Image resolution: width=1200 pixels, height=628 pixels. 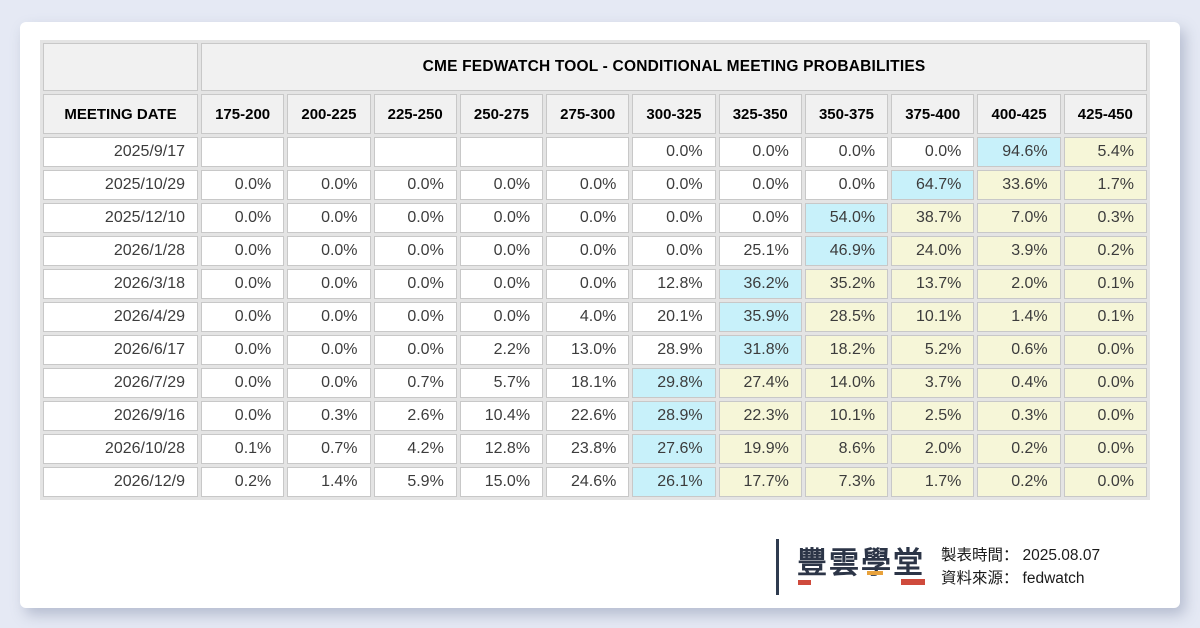 I want to click on probability-cell: 0.7%, so click(x=415, y=383).